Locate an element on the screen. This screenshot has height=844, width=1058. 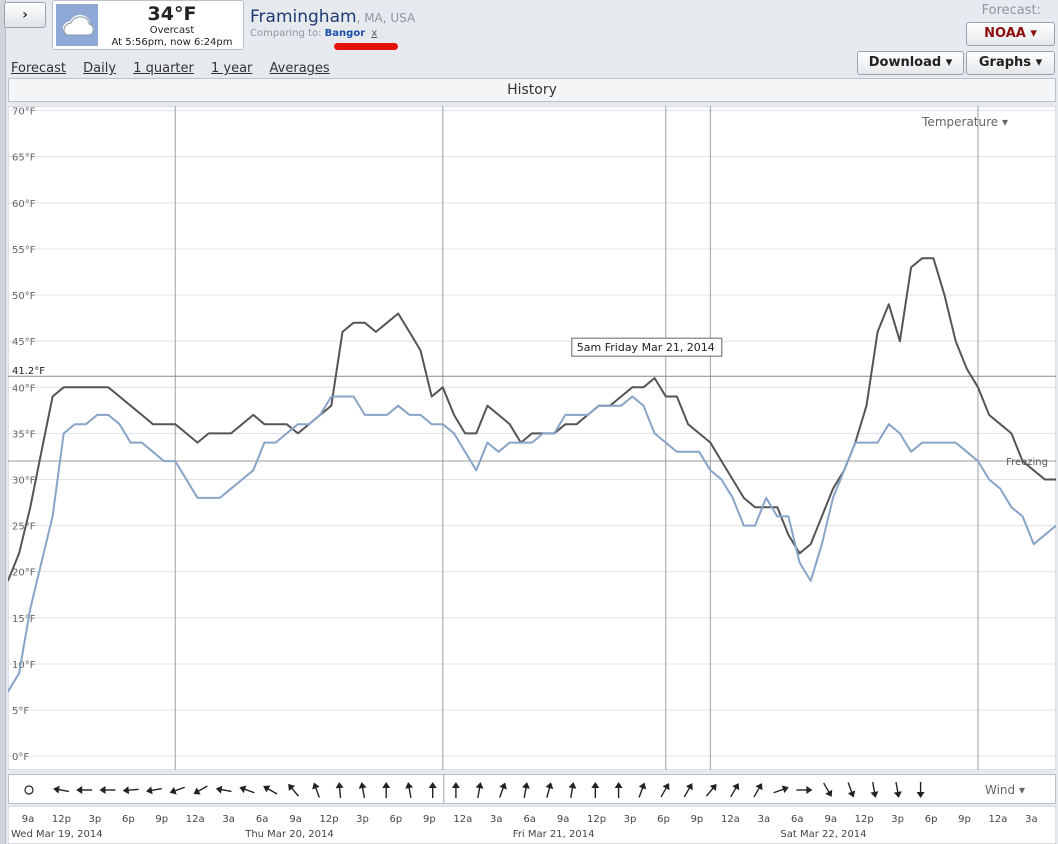
comparing-label: Comparing to: is located at coordinates (286, 33).